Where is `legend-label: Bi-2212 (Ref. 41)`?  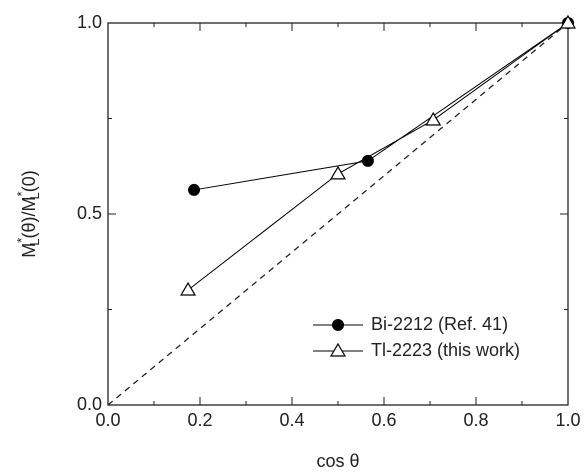
legend-label: Bi-2212 (Ref. 41) is located at coordinates (439, 324).